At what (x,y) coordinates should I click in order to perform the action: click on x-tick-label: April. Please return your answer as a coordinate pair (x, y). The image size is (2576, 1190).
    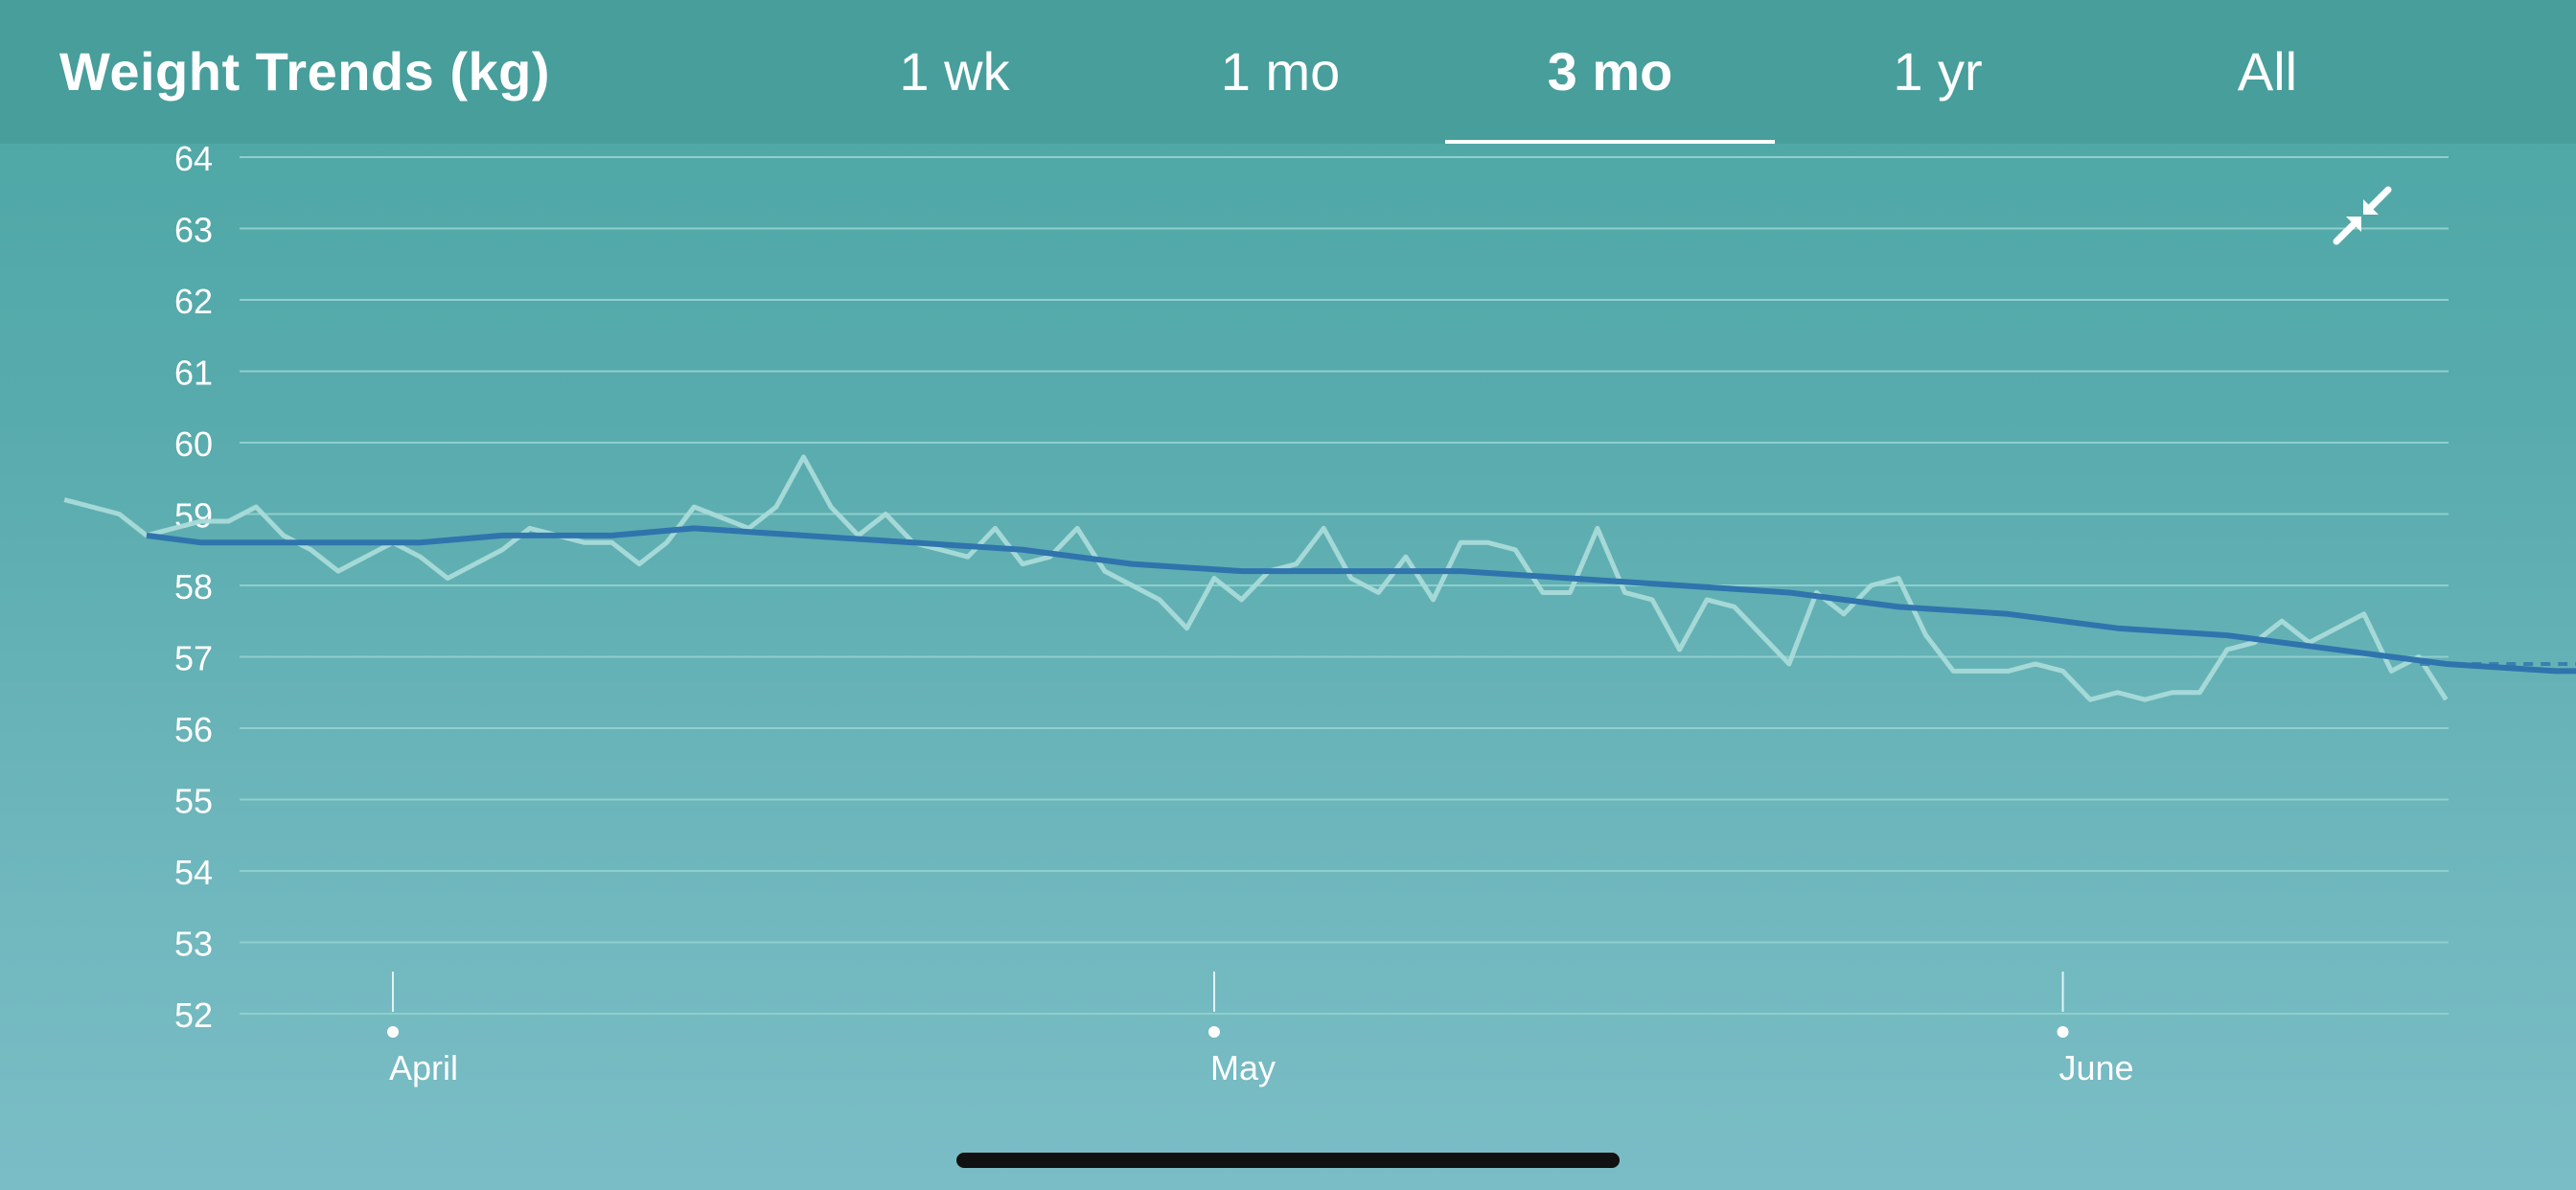
    Looking at the image, I should click on (423, 1068).